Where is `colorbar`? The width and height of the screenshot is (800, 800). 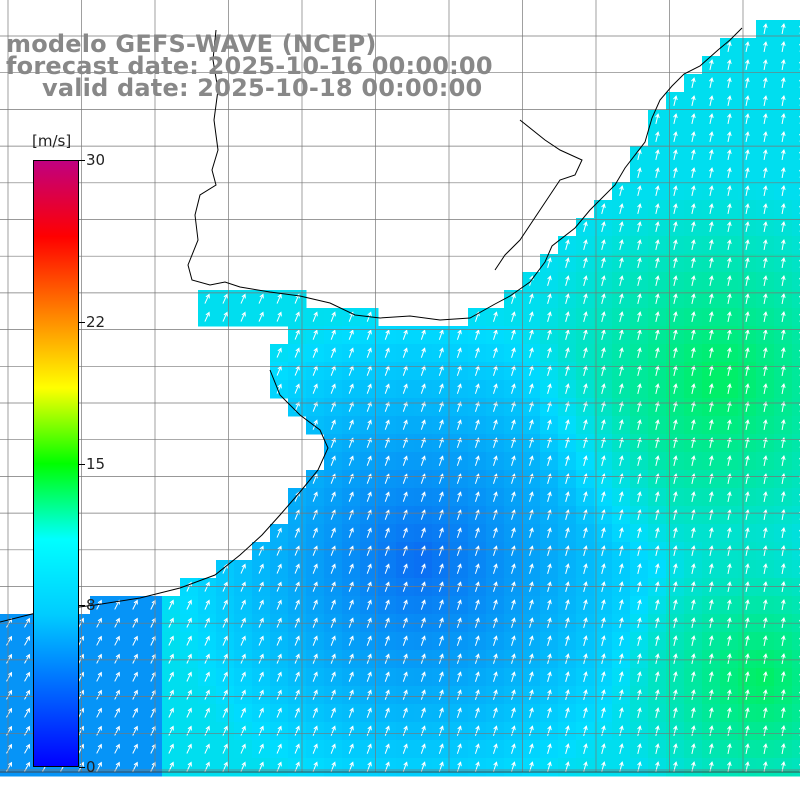 colorbar is located at coordinates (56, 463).